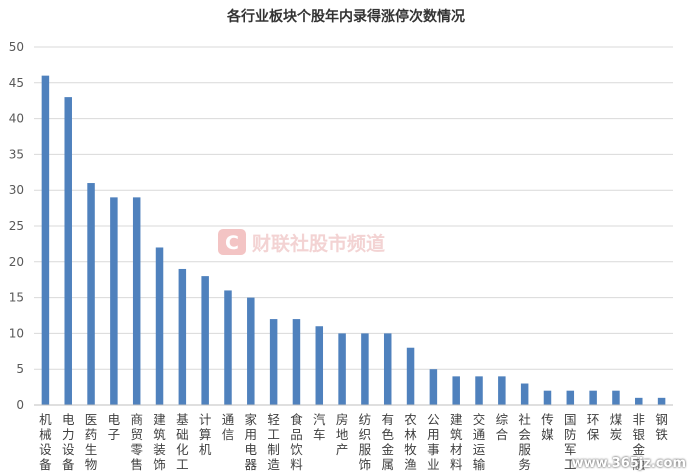 The image size is (692, 475). Describe the element at coordinates (661, 427) in the screenshot. I see `x-tick-label: 钢铁` at that location.